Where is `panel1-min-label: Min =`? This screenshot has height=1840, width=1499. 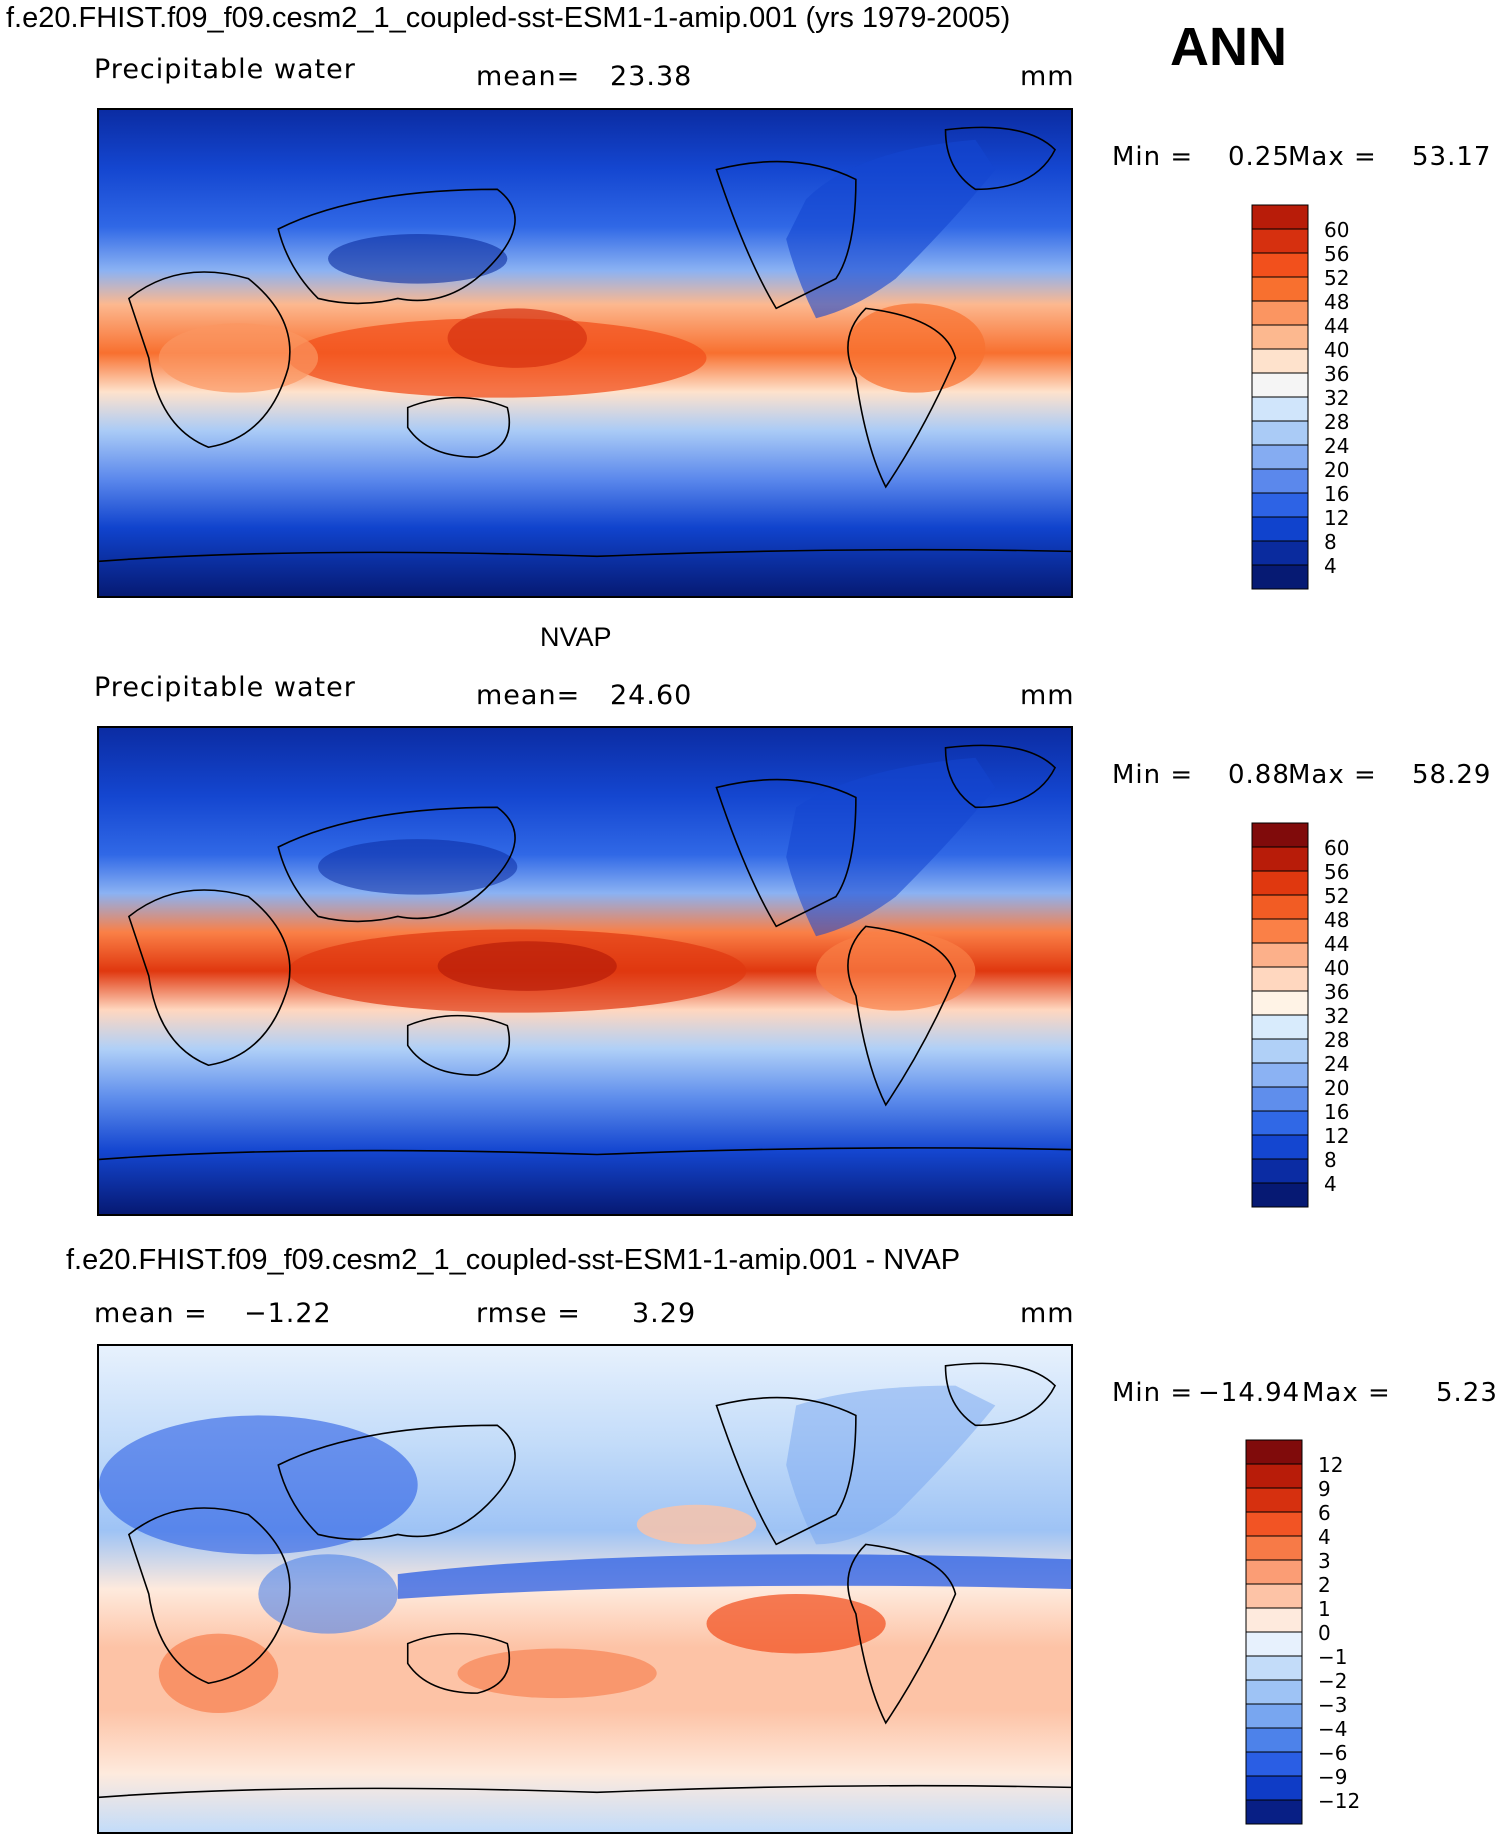 panel1-min-label: Min = is located at coordinates (1153, 157).